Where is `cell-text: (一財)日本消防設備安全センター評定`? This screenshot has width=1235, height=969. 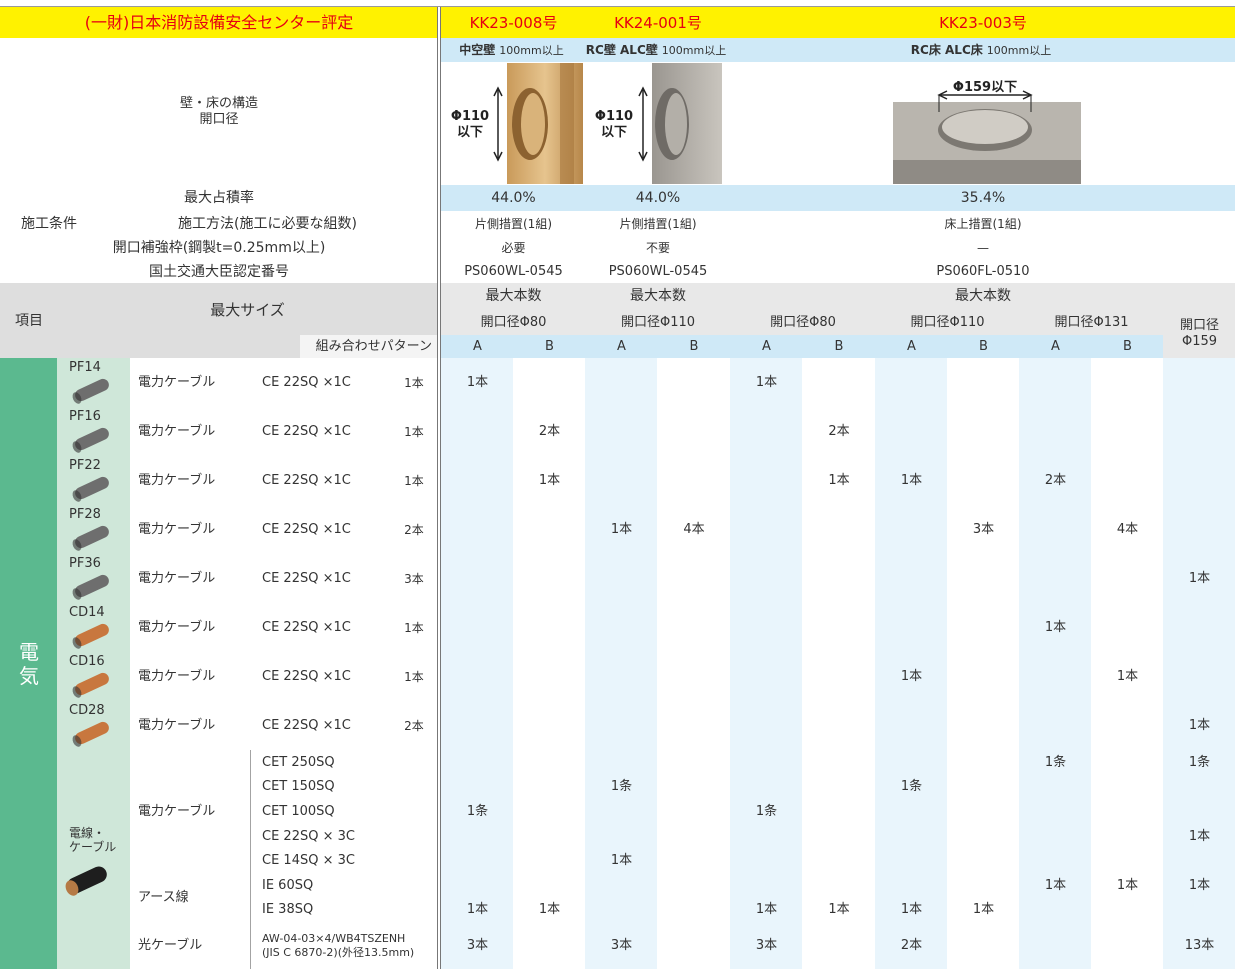
cell-text: (一財)日本消防設備安全センター評定 is located at coordinates (219, 22).